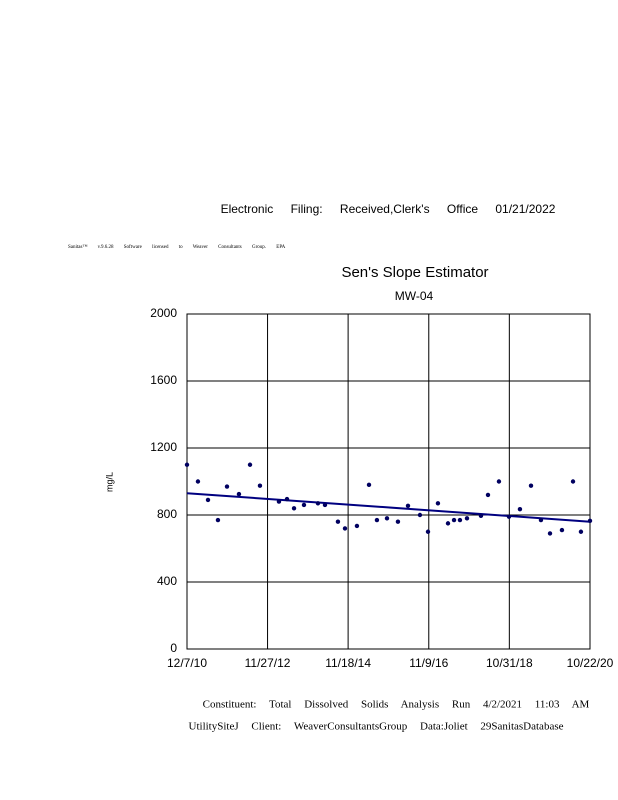 This screenshot has width=618, height=800. I want to click on x-tick-label: 10/31/18, so click(509, 663).